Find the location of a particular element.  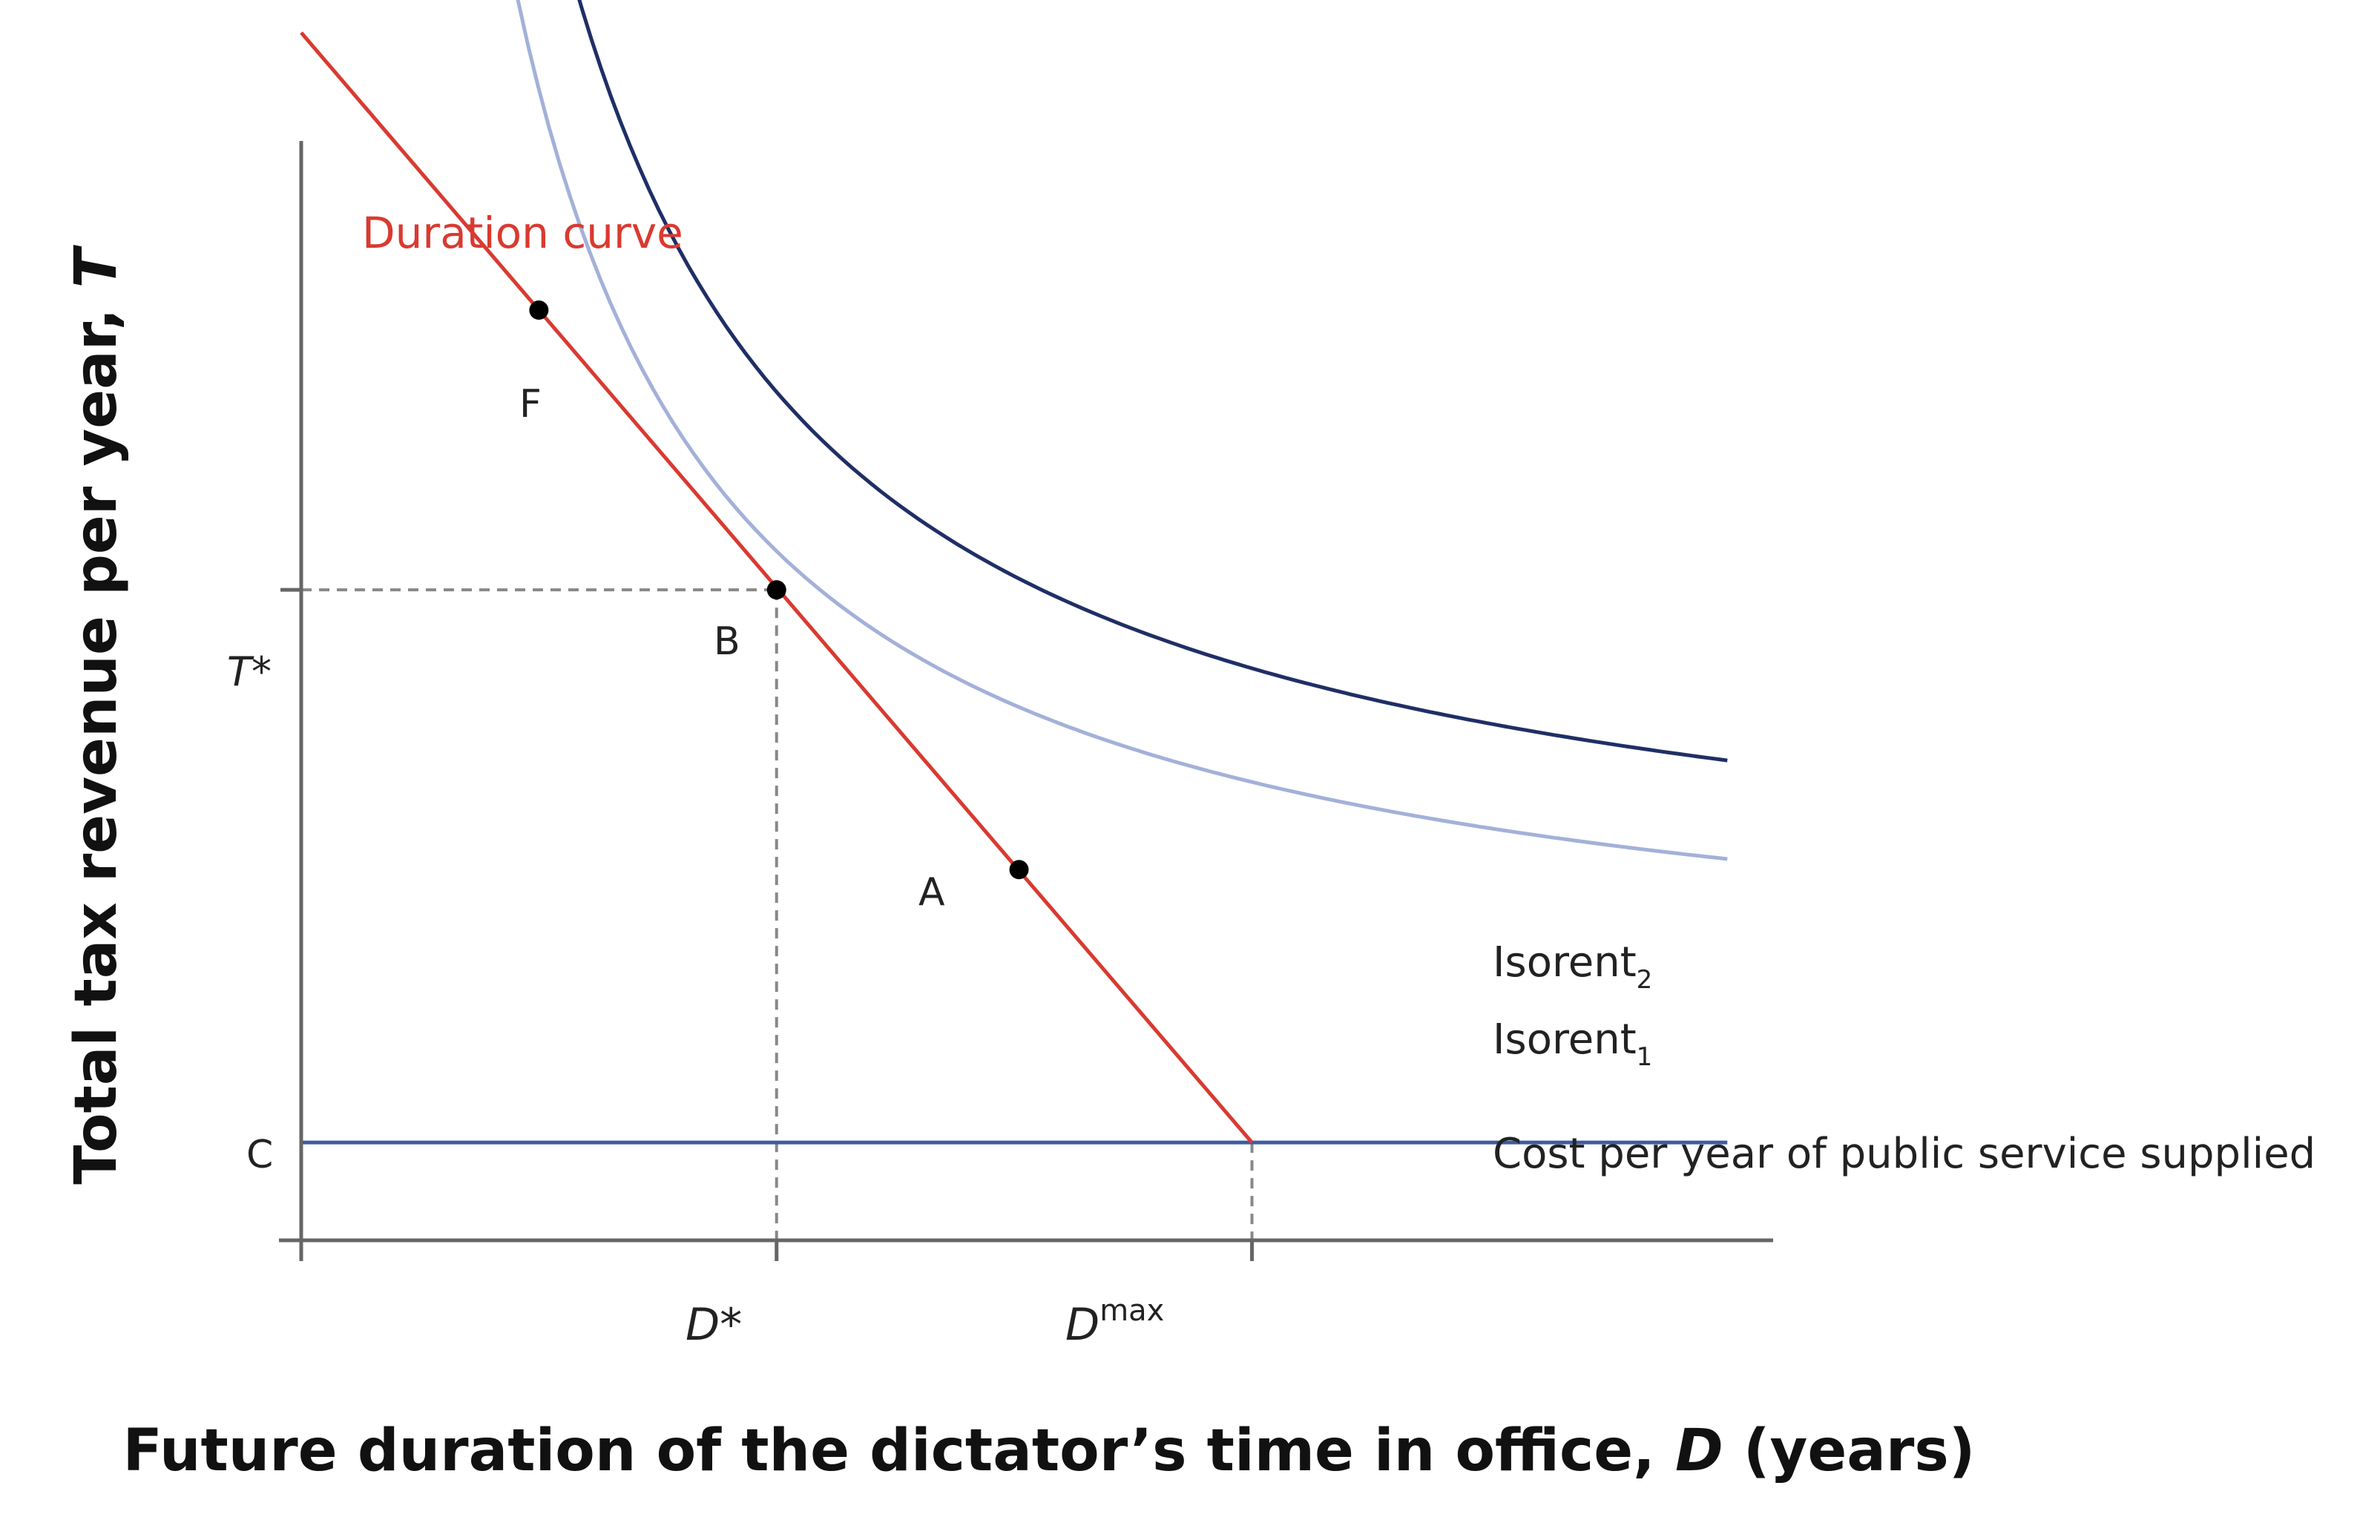

isorent-2-label: Isorent2 is located at coordinates (1573, 966).